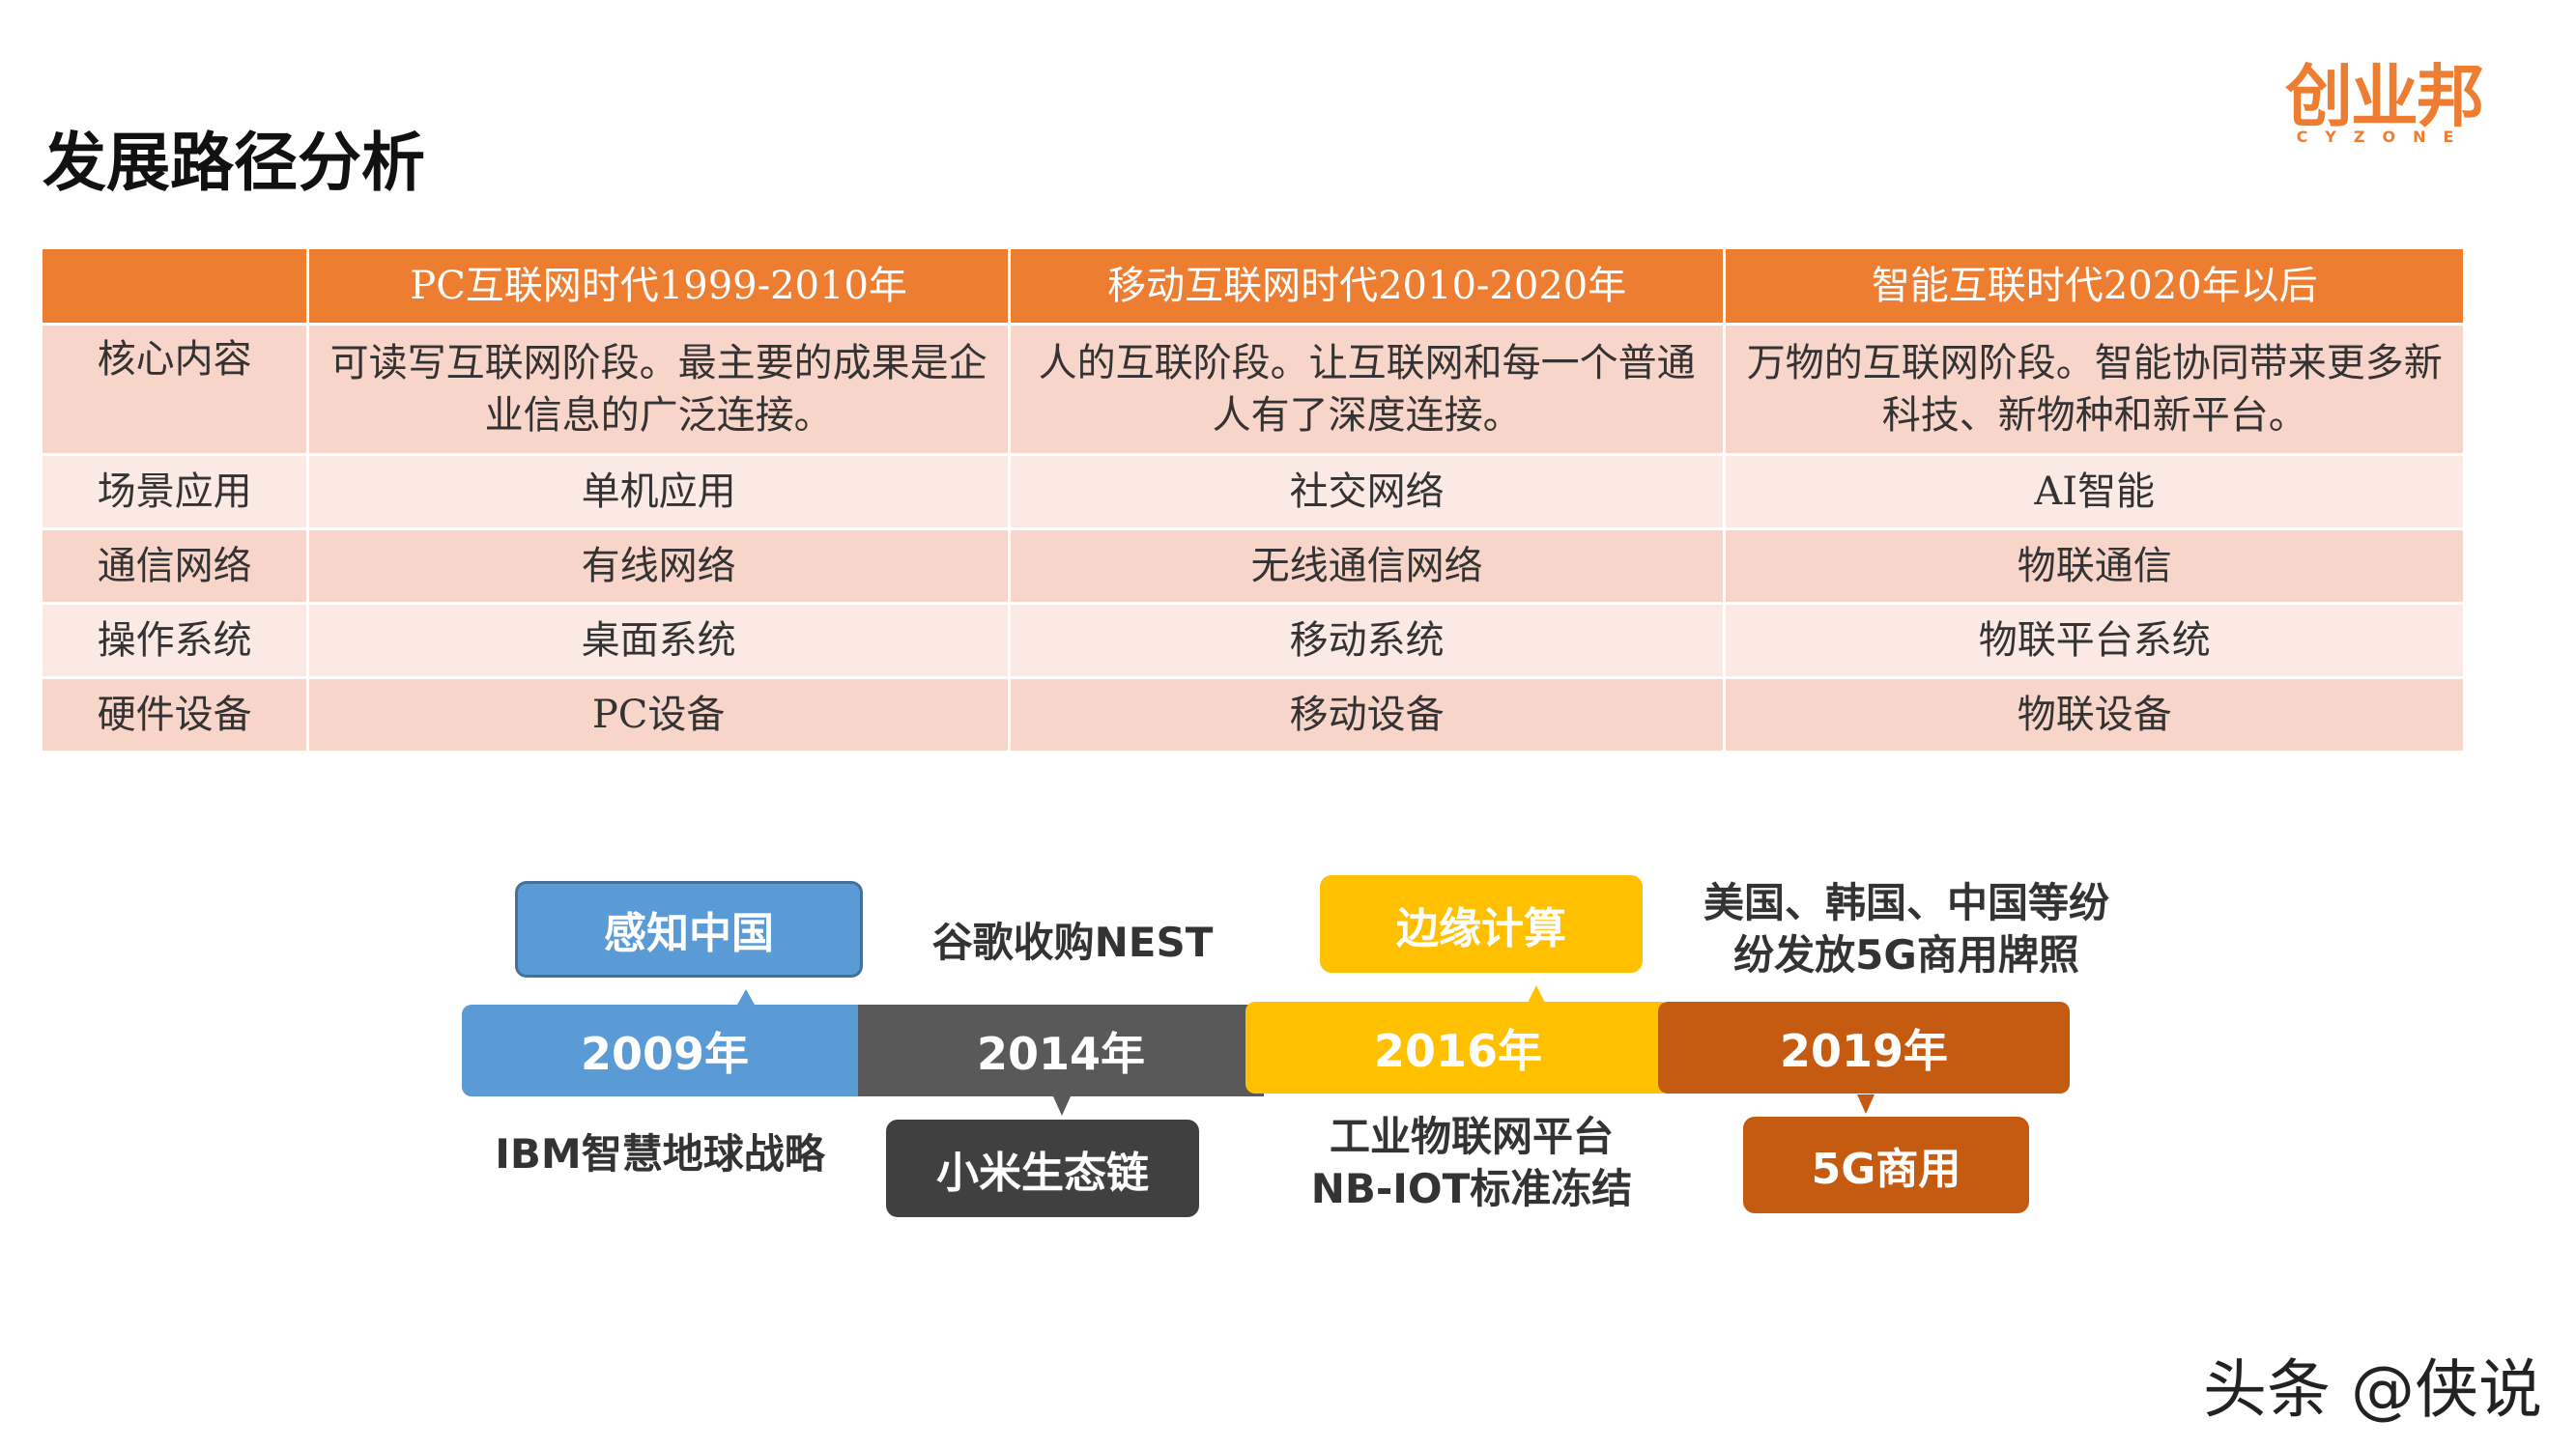 The image size is (2576, 1449). I want to click on box-xiaomi: 小米生态链, so click(1043, 1168).